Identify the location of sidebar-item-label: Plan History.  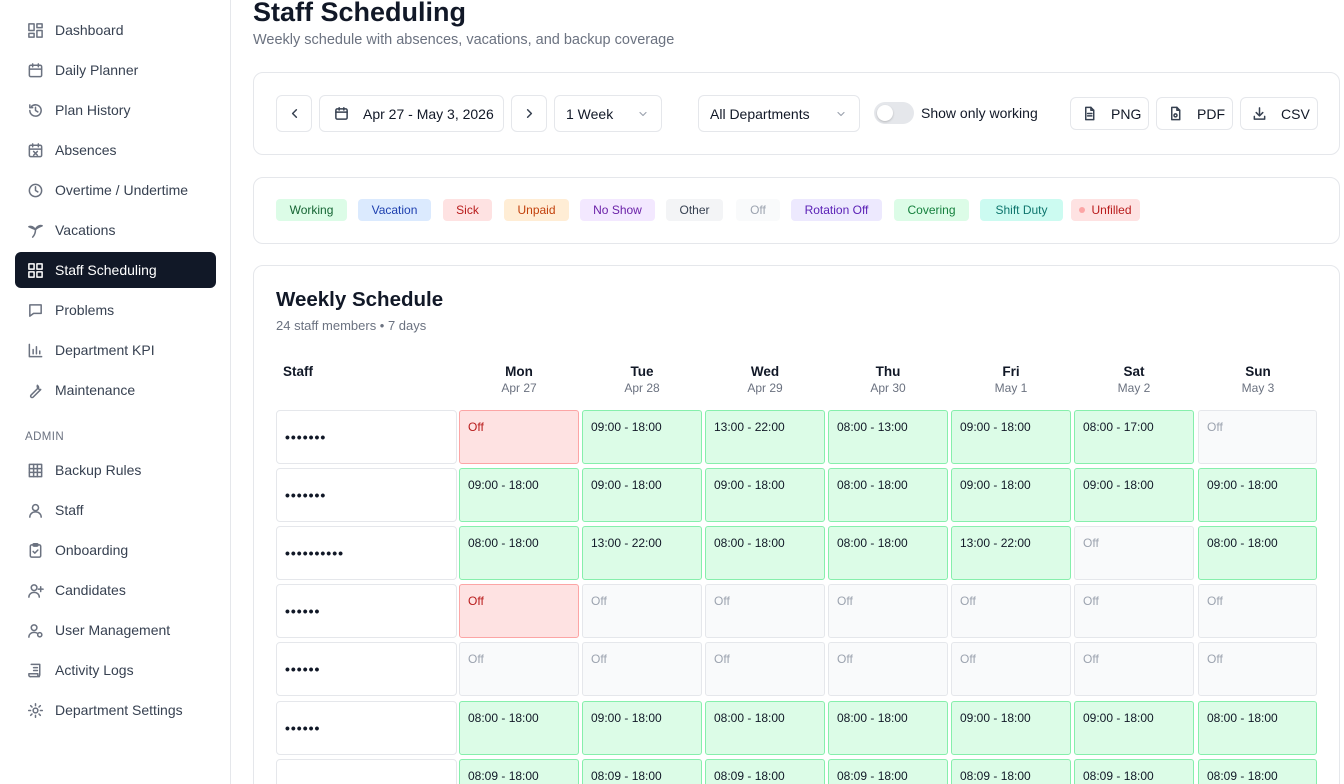
(93, 110).